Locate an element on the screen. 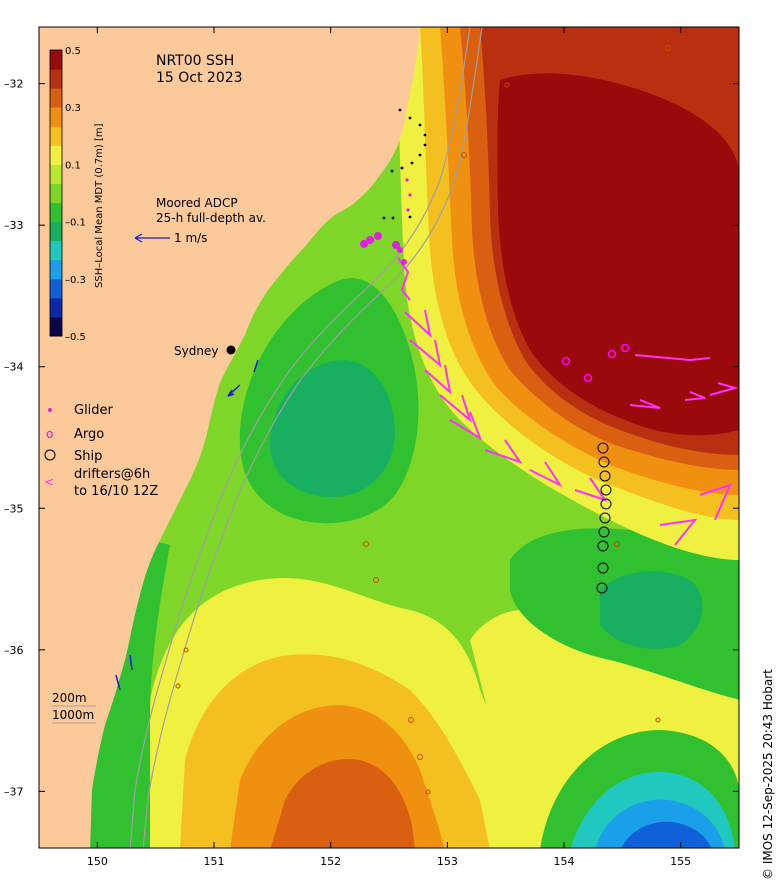 This screenshot has width=780, height=890. lat-tick-label: –37 is located at coordinates (14, 791).